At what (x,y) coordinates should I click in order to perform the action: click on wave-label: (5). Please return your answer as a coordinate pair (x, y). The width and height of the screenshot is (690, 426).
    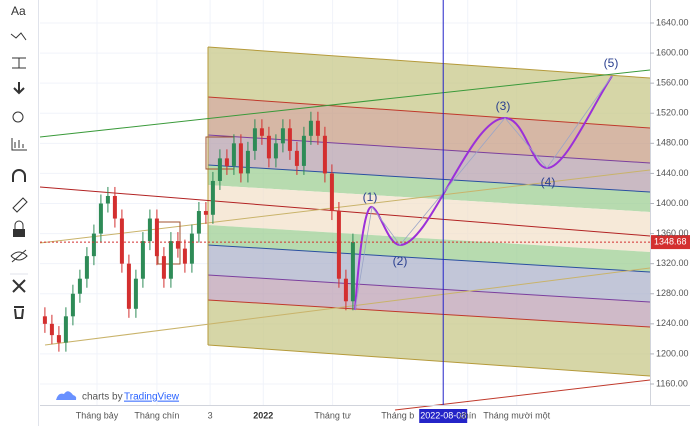
    Looking at the image, I should click on (611, 63).